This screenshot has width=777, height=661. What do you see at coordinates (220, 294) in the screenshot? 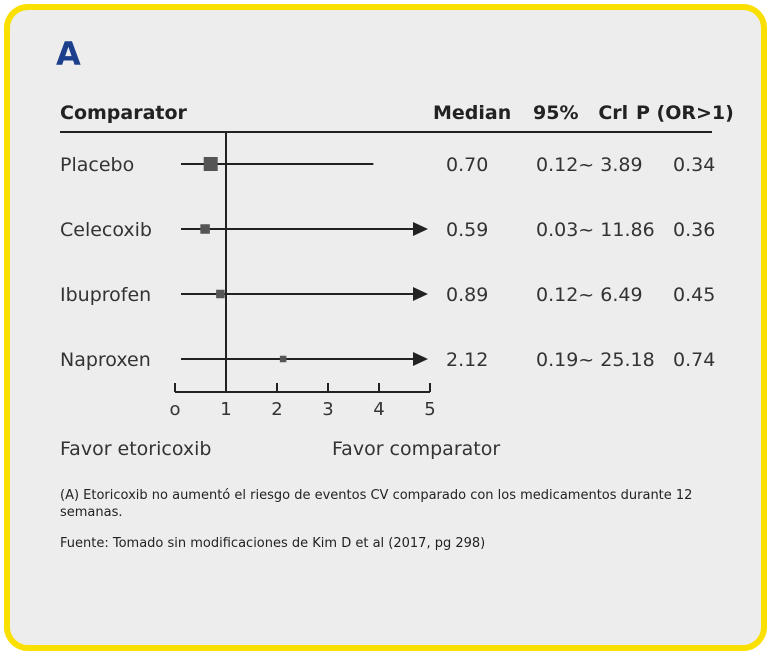
I see `median-marker-ibuprofen` at bounding box center [220, 294].